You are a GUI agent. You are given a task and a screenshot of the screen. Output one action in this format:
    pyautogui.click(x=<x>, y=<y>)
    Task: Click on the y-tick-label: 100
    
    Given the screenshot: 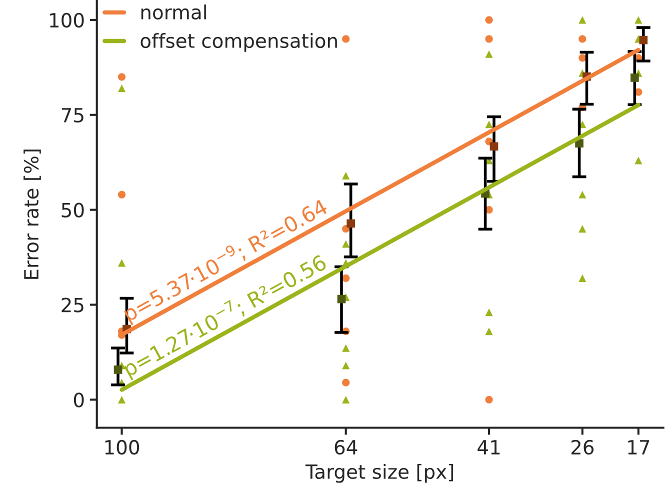 What is the action you would take?
    pyautogui.click(x=67, y=20)
    